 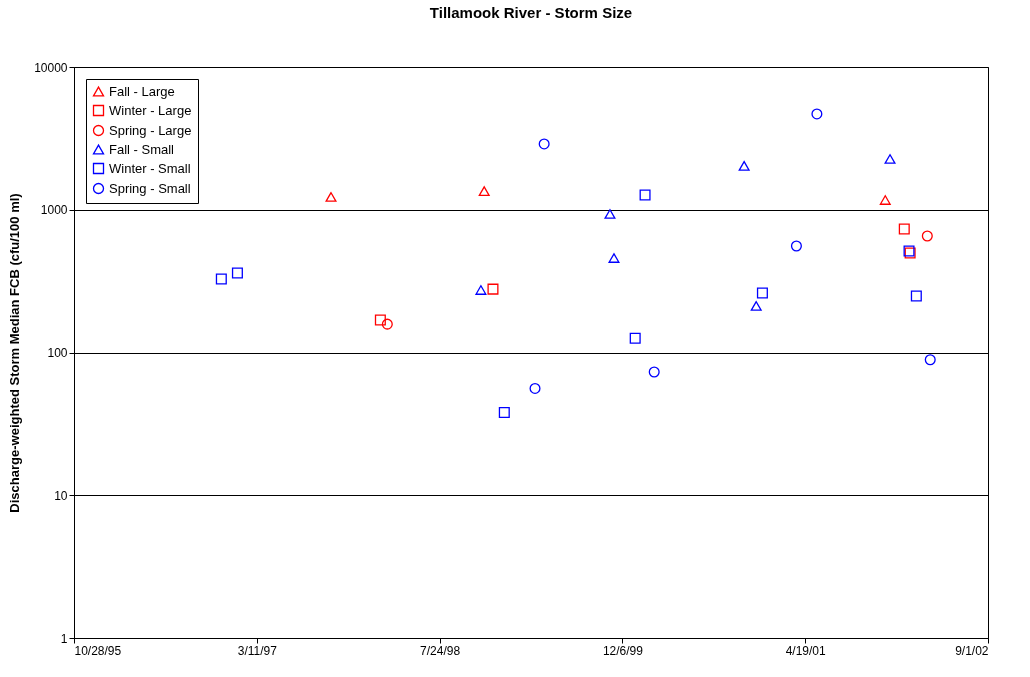 I want to click on legend-label: Spring - Large, so click(x=150, y=130).